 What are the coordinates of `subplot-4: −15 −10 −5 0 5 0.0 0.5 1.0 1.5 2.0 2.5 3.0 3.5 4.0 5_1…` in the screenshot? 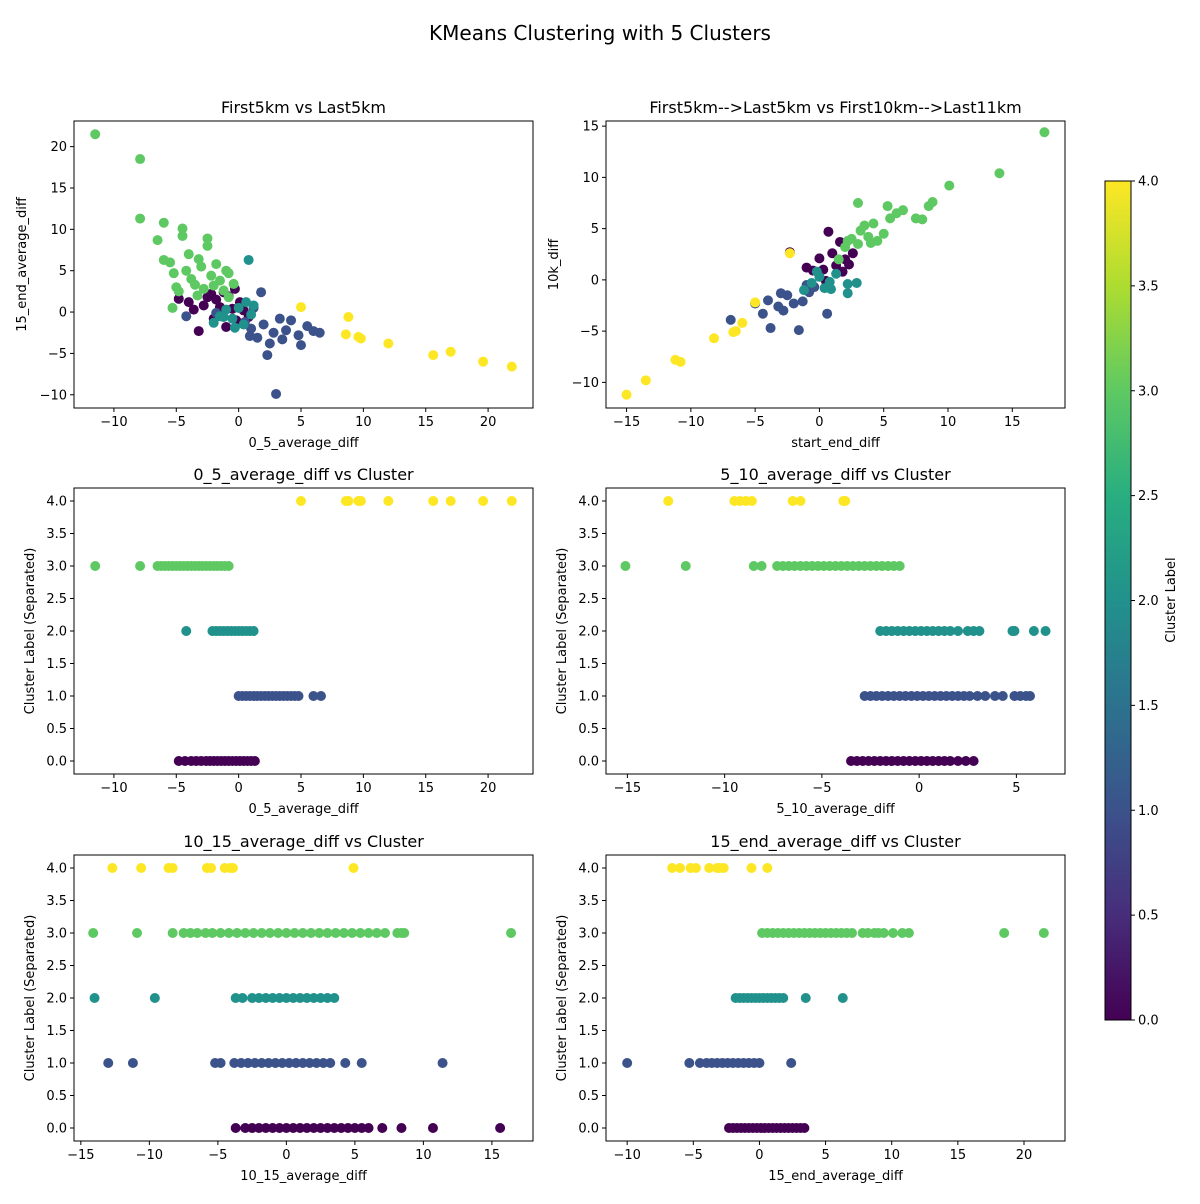 It's located at (810, 641).